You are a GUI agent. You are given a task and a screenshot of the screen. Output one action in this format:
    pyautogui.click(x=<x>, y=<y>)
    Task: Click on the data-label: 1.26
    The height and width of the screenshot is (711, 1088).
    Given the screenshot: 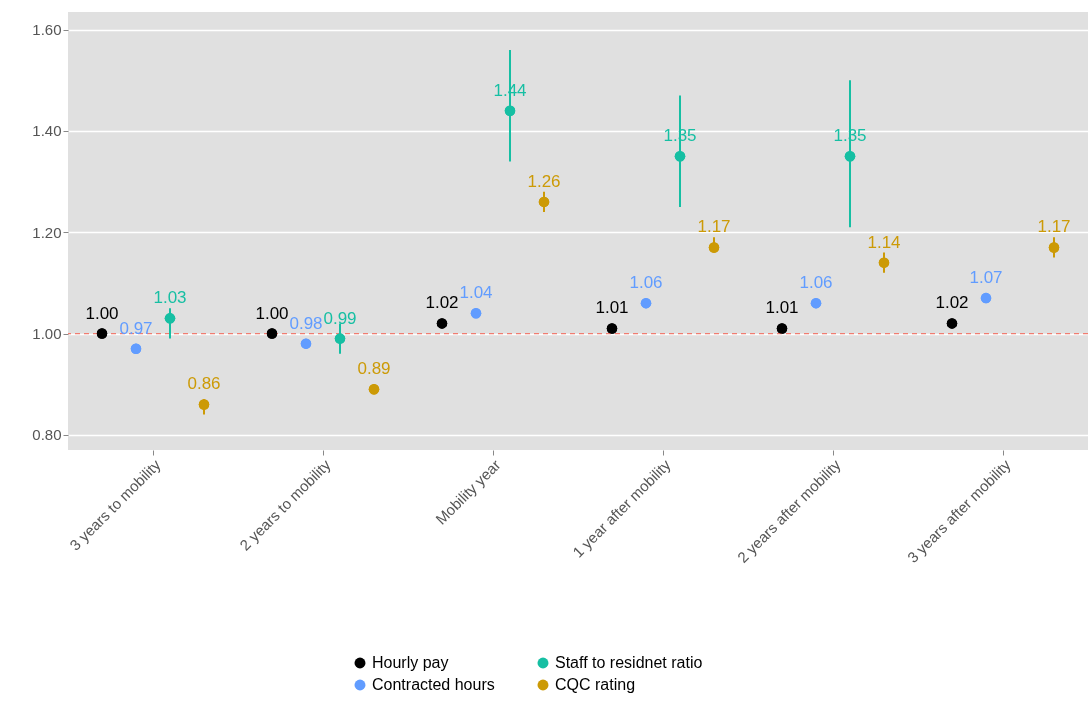 What is the action you would take?
    pyautogui.click(x=544, y=181)
    